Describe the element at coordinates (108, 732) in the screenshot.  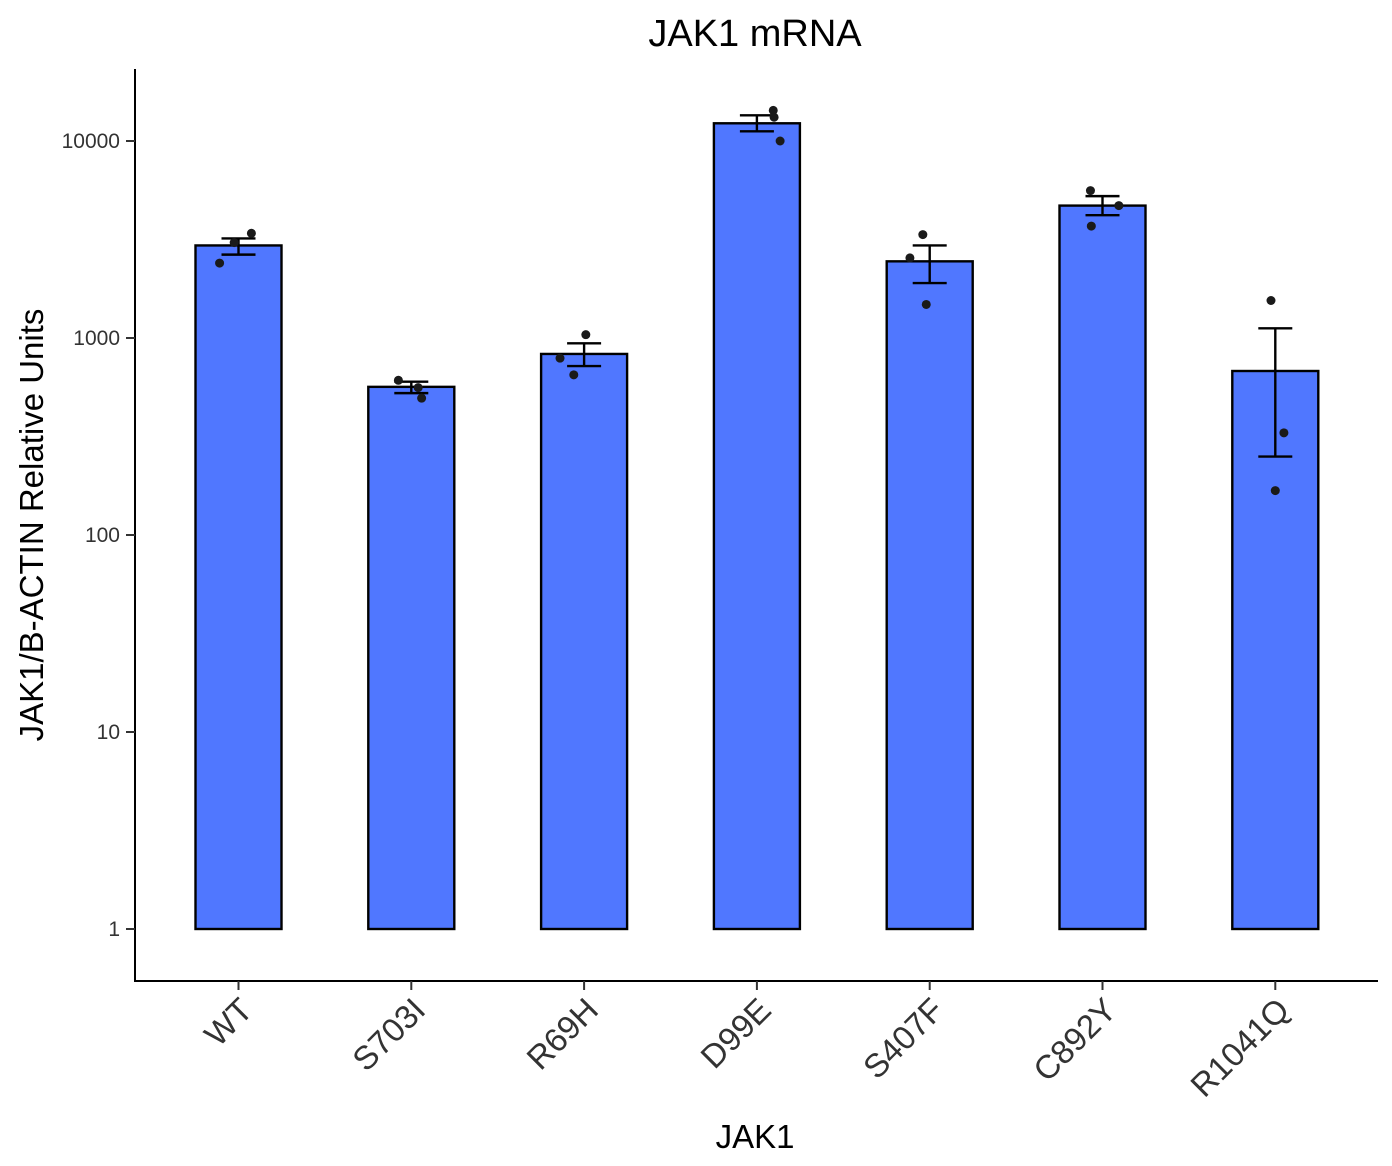
I see `y-tick-label-10: 10` at that location.